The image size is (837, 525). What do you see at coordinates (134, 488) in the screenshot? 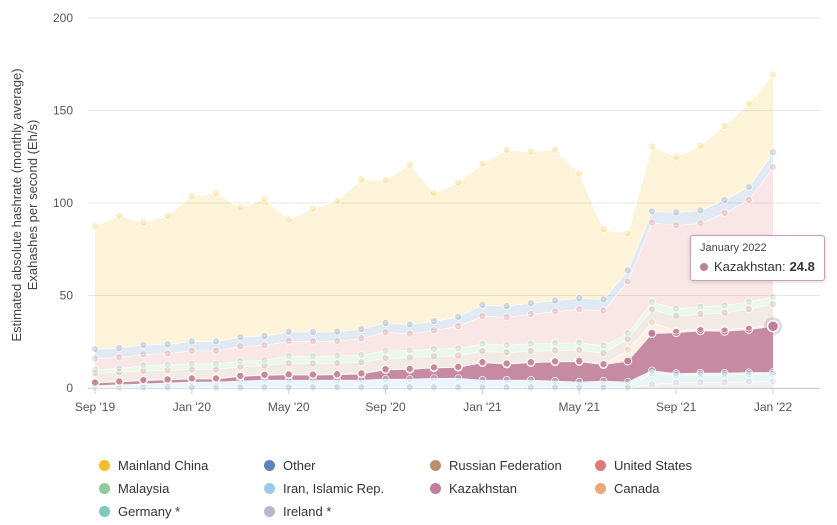
I see `legend-item: Malaysia` at bounding box center [134, 488].